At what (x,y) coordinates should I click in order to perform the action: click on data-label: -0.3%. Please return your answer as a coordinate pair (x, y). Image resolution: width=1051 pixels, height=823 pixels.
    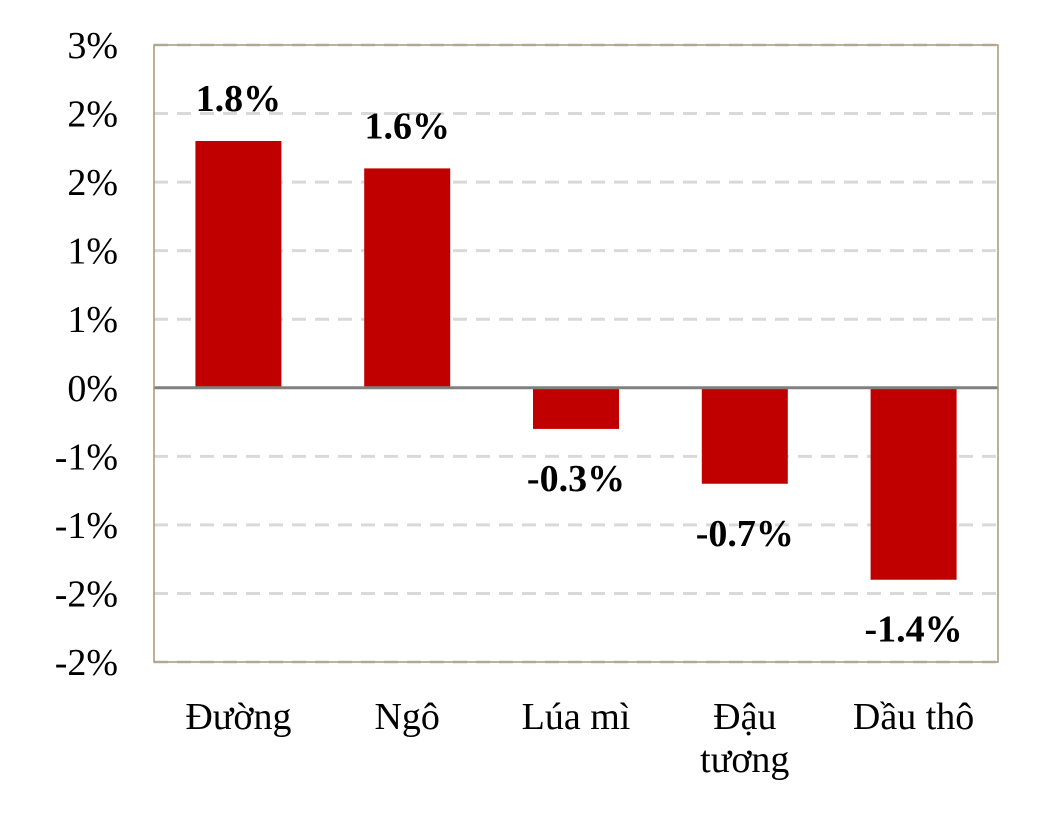
    Looking at the image, I should click on (576, 479).